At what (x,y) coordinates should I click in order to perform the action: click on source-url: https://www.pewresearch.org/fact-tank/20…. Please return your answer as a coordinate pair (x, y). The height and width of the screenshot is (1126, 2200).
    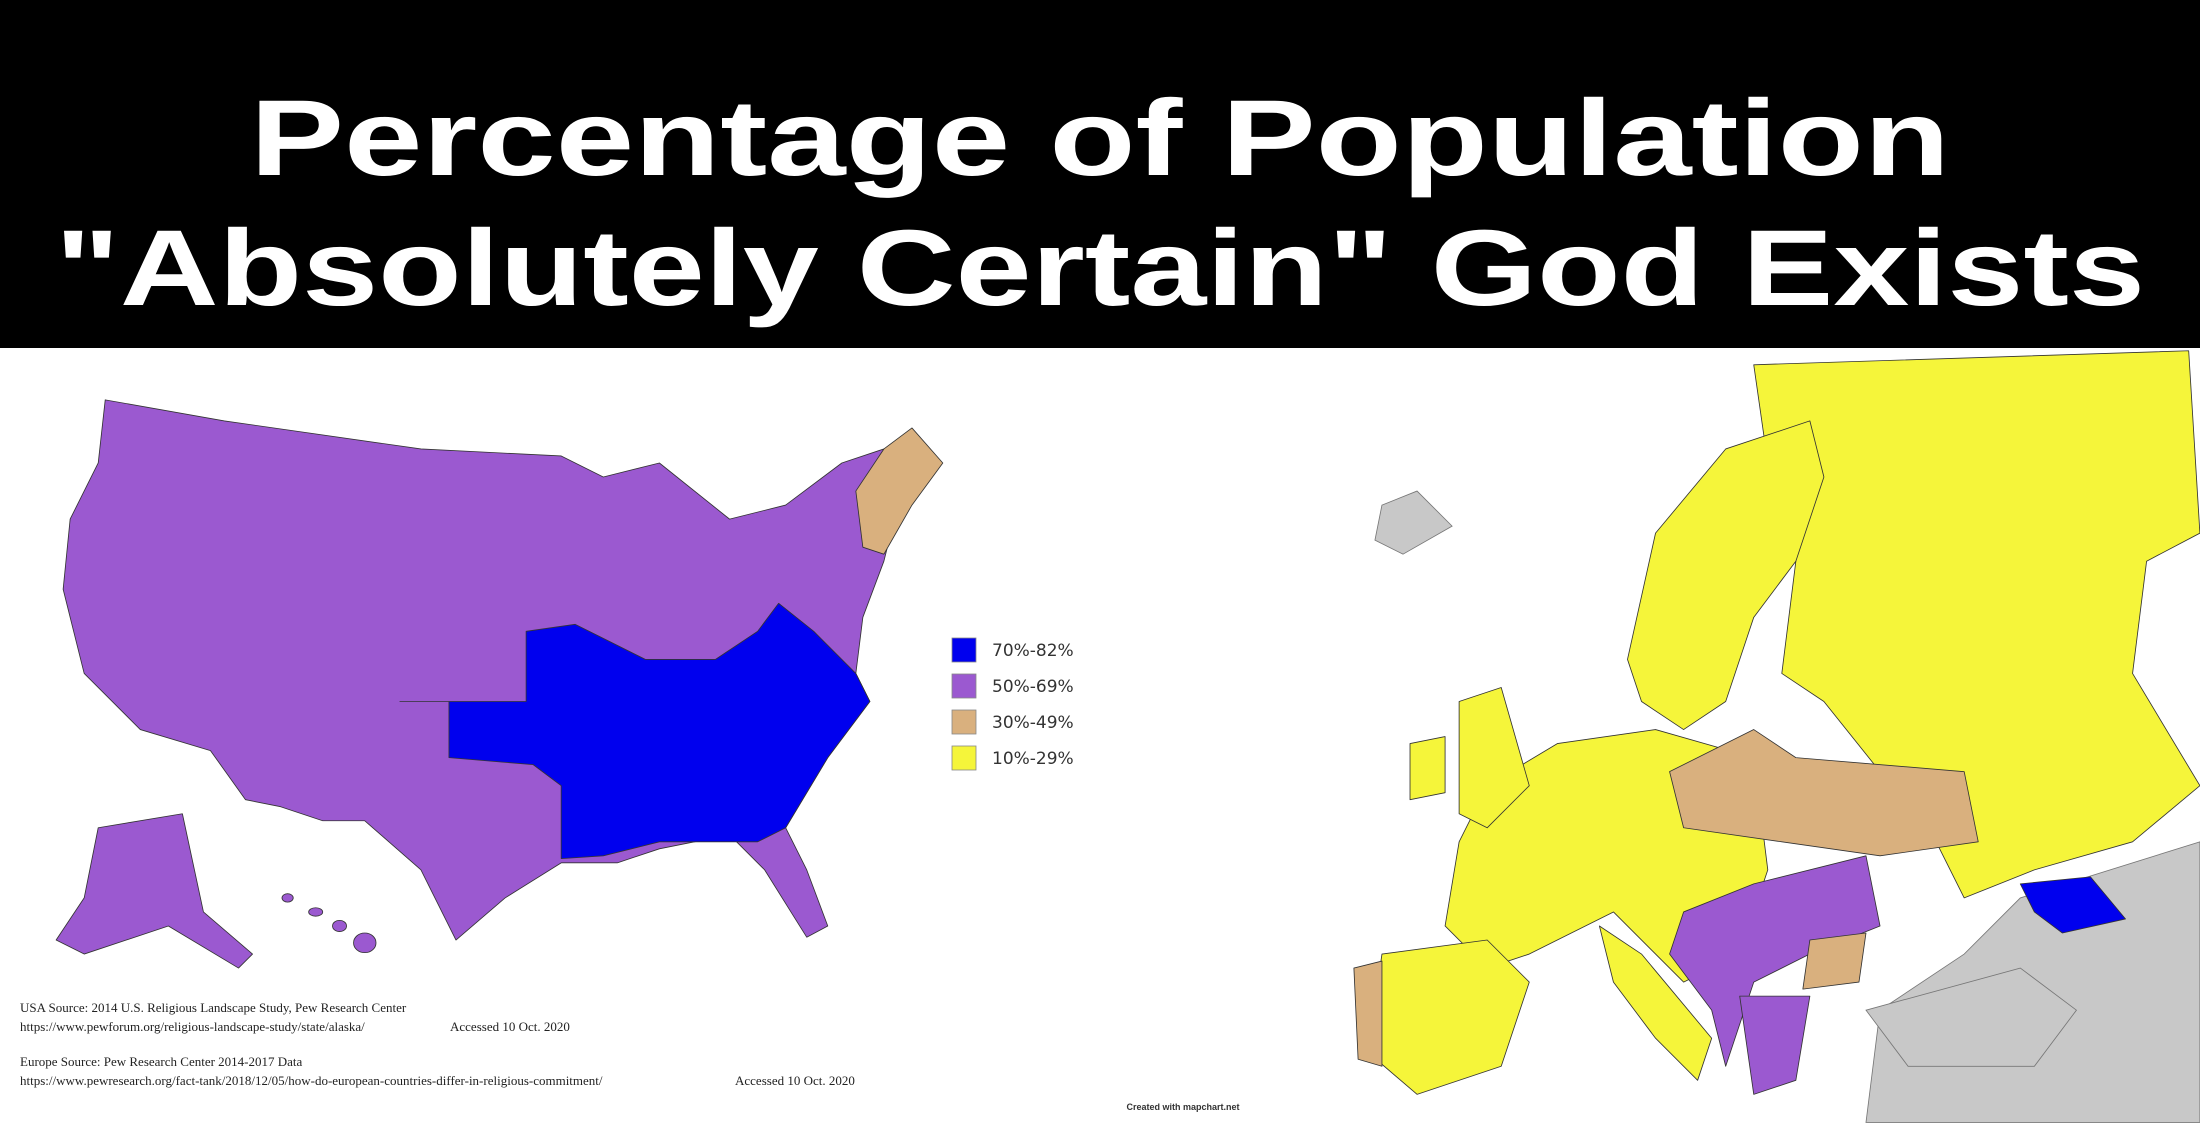
    Looking at the image, I should click on (311, 1080).